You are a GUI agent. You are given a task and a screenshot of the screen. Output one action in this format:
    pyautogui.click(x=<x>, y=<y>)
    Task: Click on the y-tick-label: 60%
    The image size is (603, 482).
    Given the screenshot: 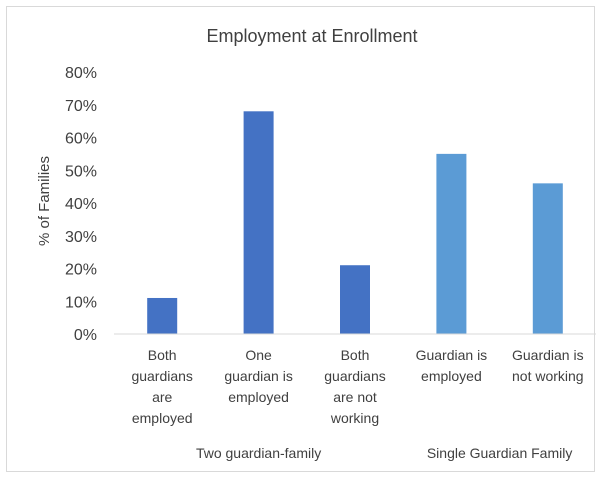 What is the action you would take?
    pyautogui.click(x=81, y=139)
    